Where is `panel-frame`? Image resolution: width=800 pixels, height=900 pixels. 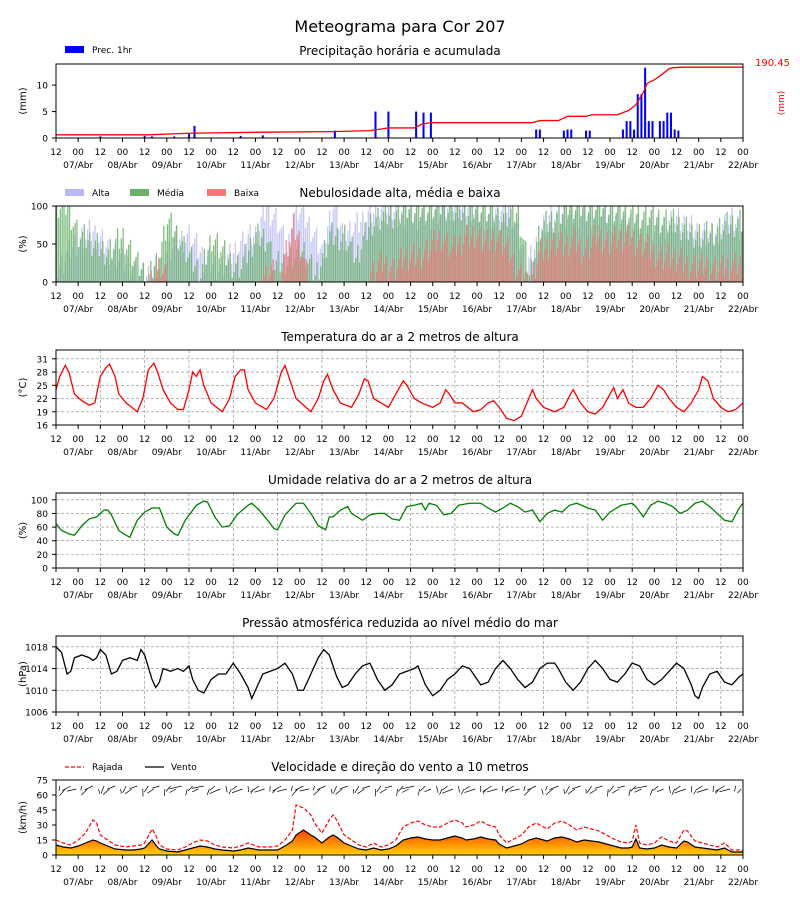 panel-frame is located at coordinates (399, 101).